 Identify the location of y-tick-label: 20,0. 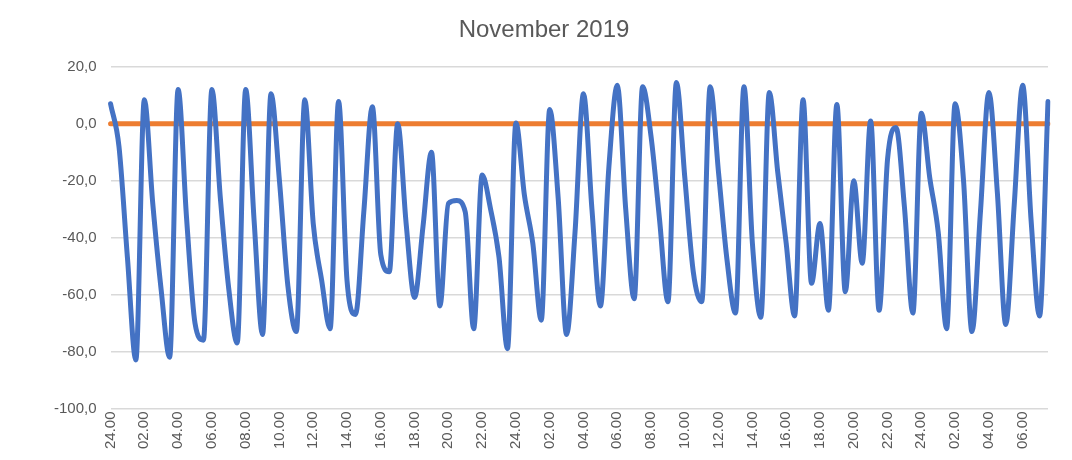
(82, 65).